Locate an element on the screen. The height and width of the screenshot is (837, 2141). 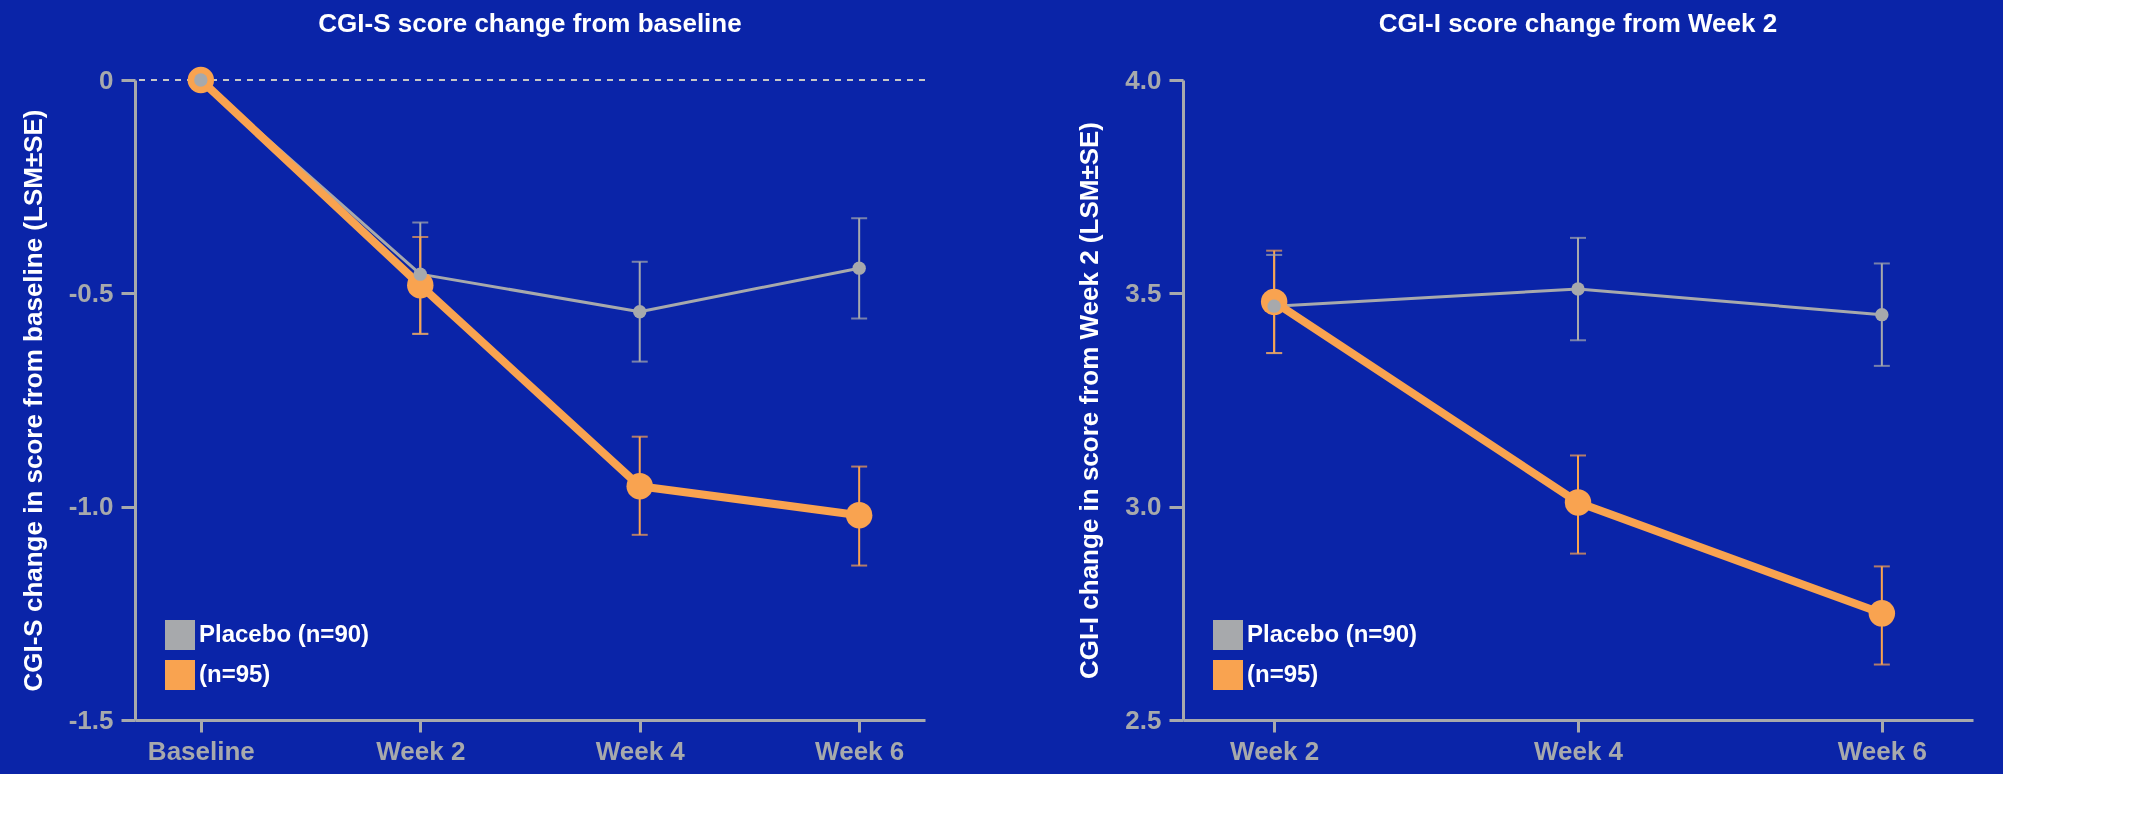
y-tick-label: 3.0 is located at coordinates (1143, 506).